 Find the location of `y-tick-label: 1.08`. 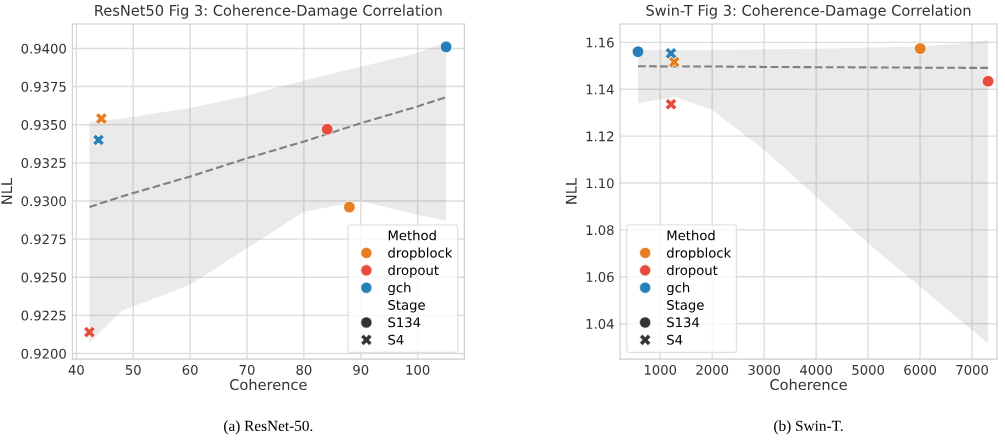

y-tick-label: 1.08 is located at coordinates (600, 230).